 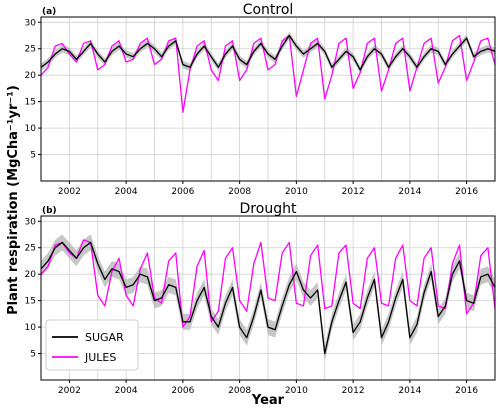 What do you see at coordinates (268, 10) in the screenshot?
I see `panel-title: Control` at bounding box center [268, 10].